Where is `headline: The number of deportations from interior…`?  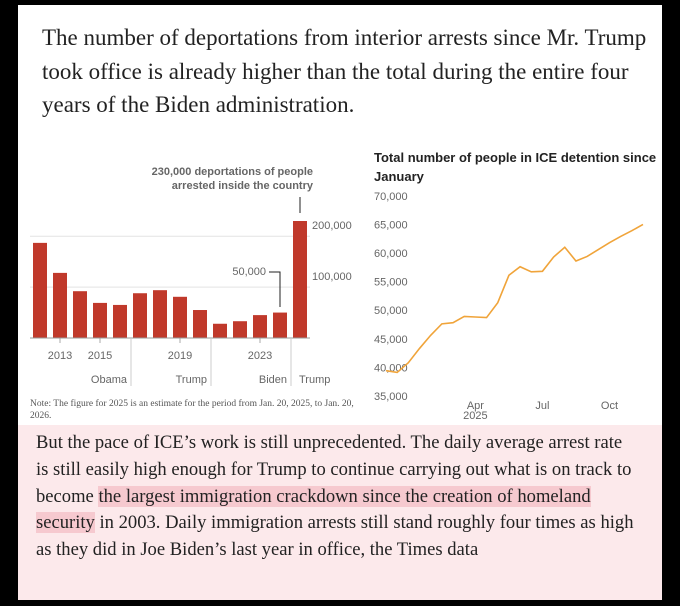 headline: The number of deportations from interior… is located at coordinates (344, 71).